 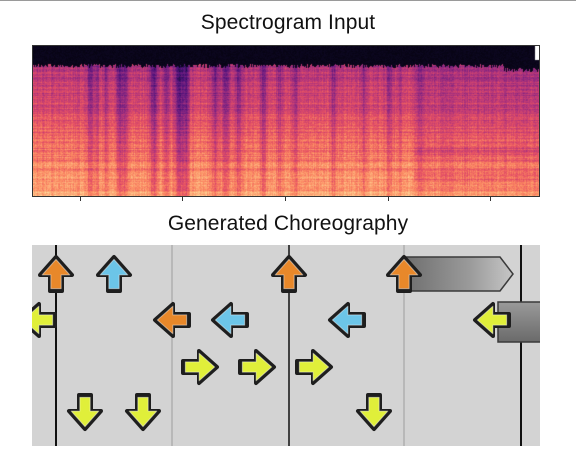 I want to click on spectrogram-title: Spectrogram Input, so click(x=288, y=22).